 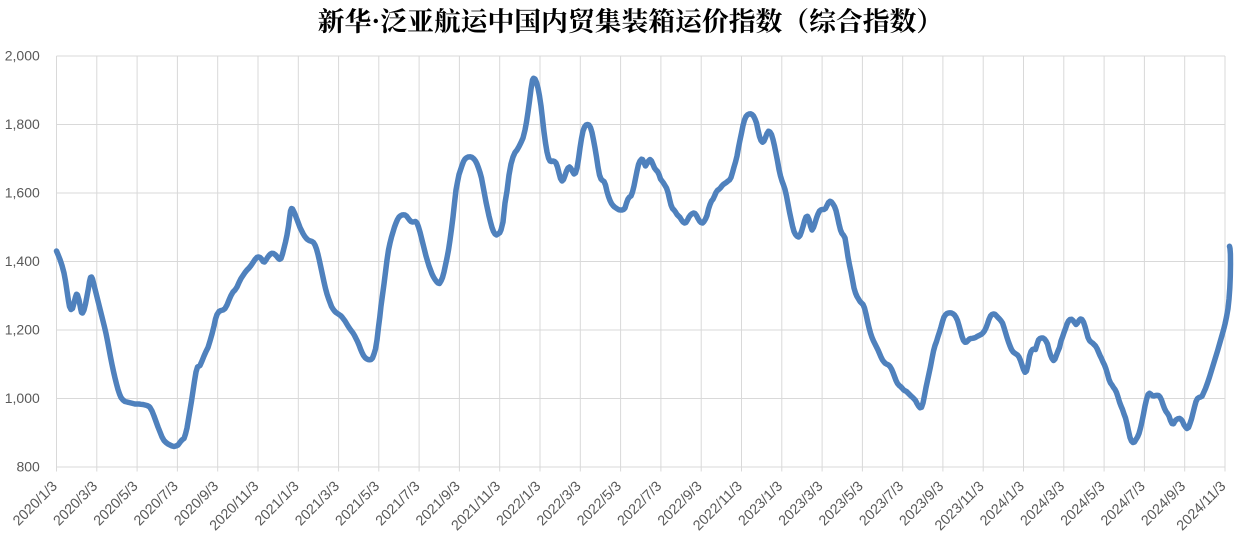 I want to click on svg-text: 1,600, so click(x=22, y=193).